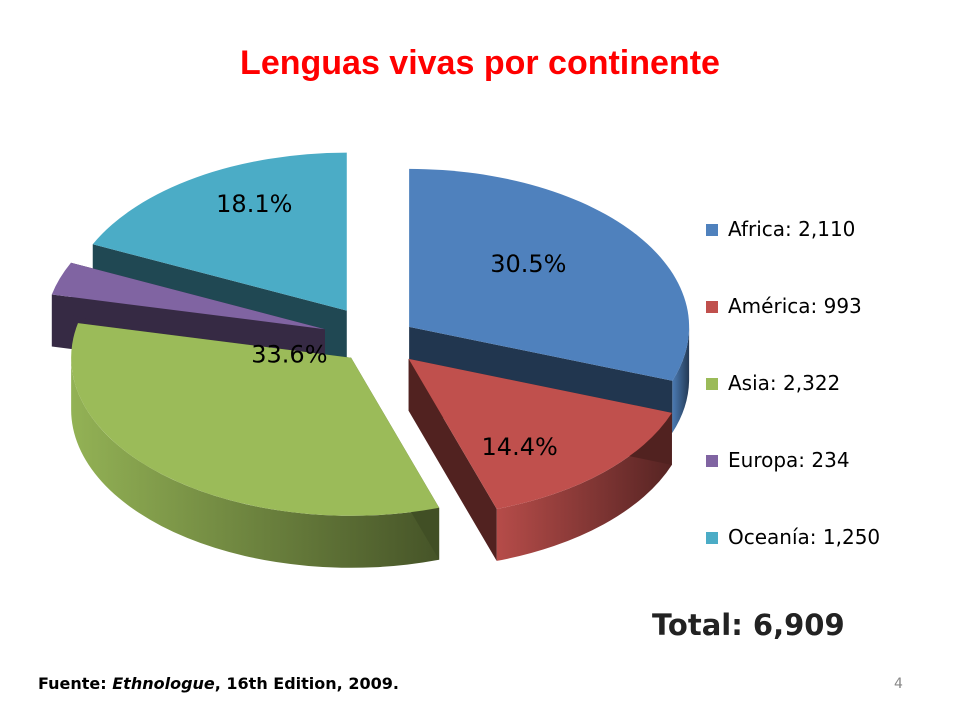  I want to click on pie-top-asia, so click(255, 419).